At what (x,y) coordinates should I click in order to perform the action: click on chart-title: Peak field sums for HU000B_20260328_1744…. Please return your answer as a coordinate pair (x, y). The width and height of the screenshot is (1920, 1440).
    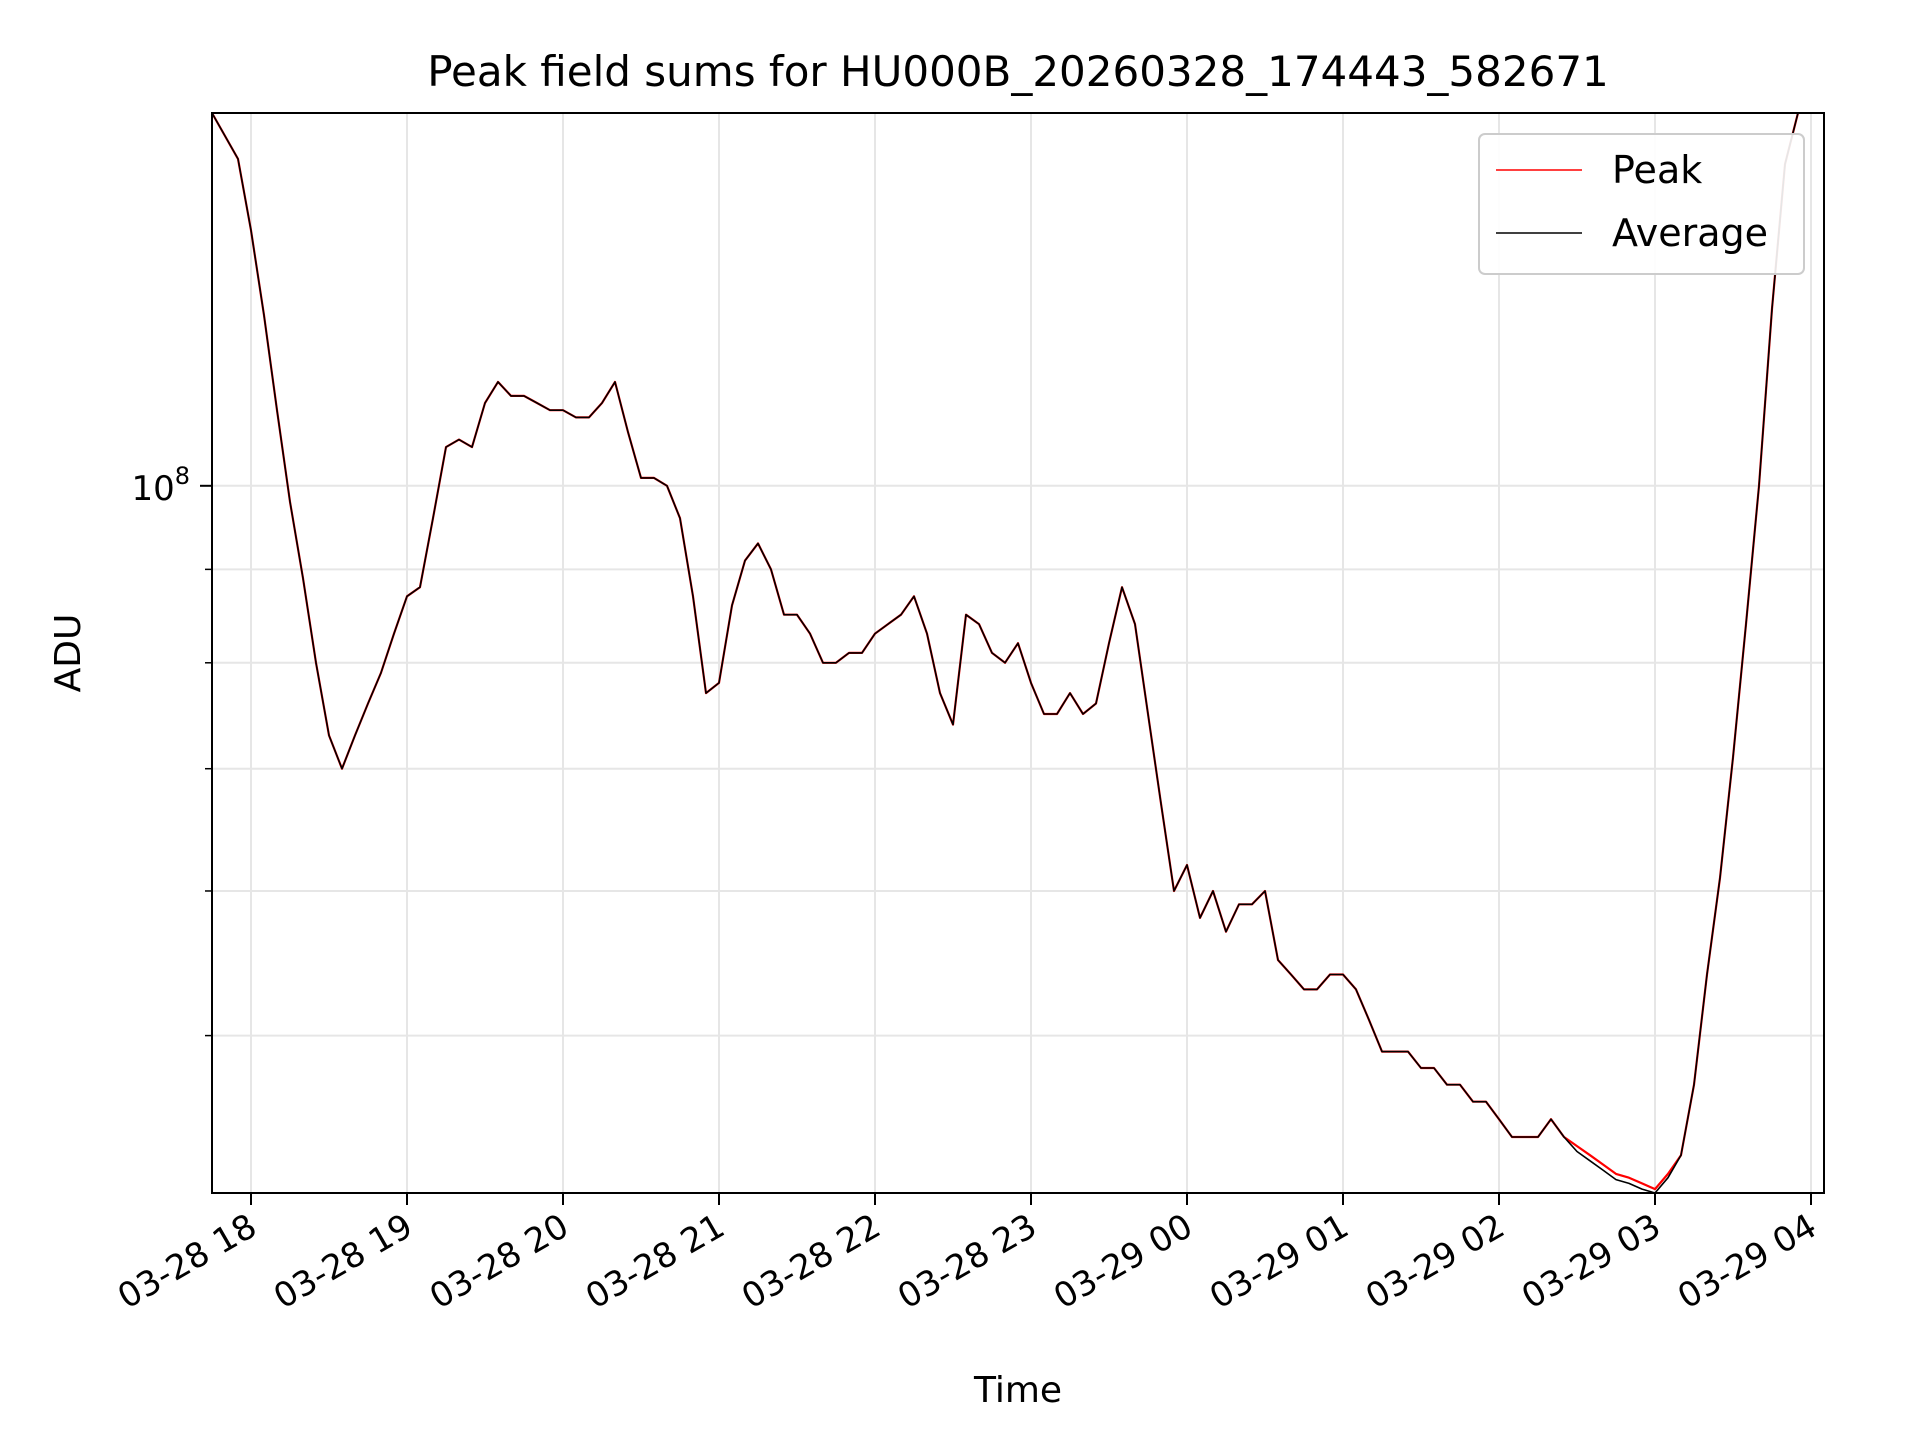
    Looking at the image, I should click on (1018, 71).